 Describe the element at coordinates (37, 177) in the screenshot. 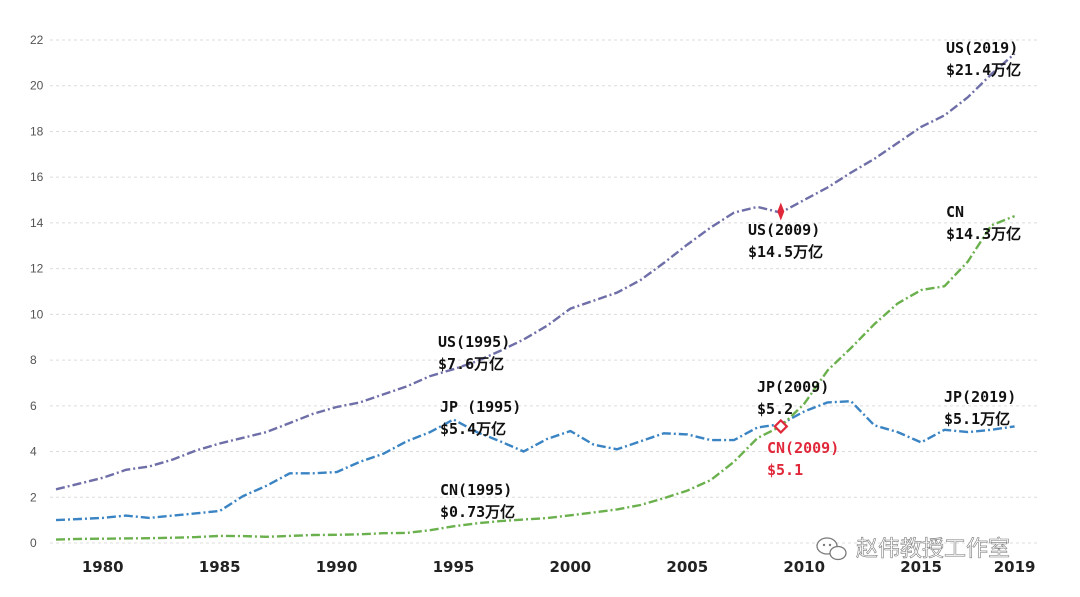

I see `y-tick-label: 16` at that location.